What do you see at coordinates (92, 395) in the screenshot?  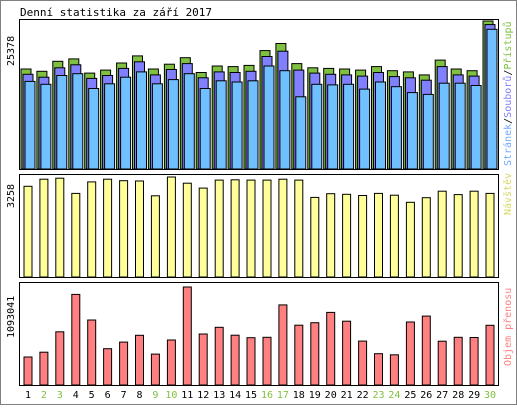 I see `day-label-5: 5` at bounding box center [92, 395].